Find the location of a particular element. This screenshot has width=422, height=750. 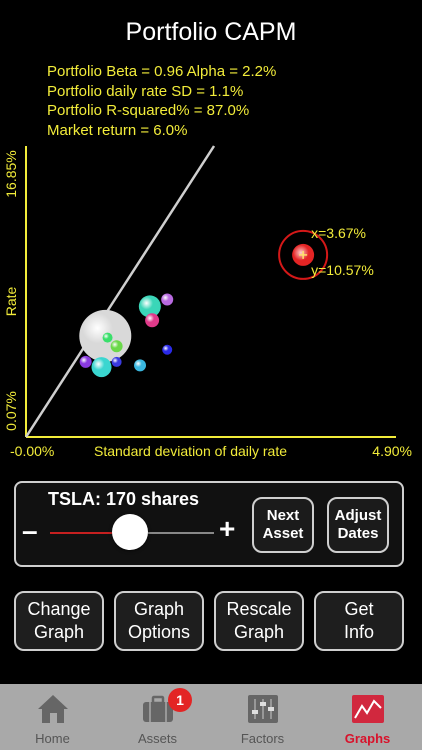

shares-slider-thumb is located at coordinates (130, 532).